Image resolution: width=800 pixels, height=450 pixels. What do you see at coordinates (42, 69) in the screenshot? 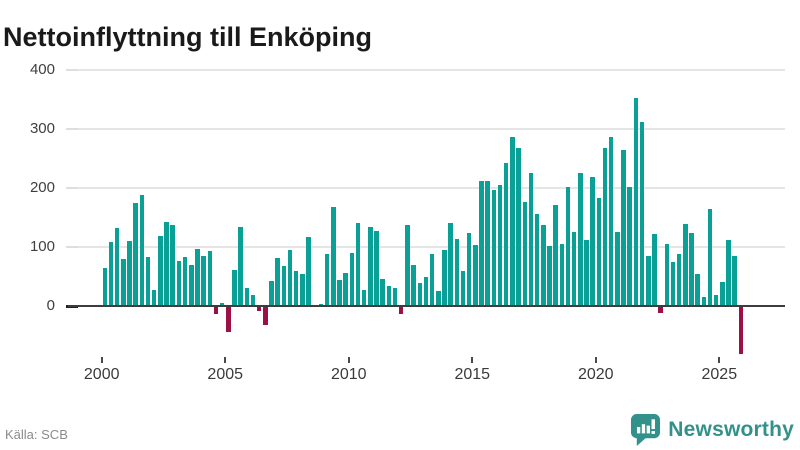
I see `y-axis-label: 400` at bounding box center [42, 69].